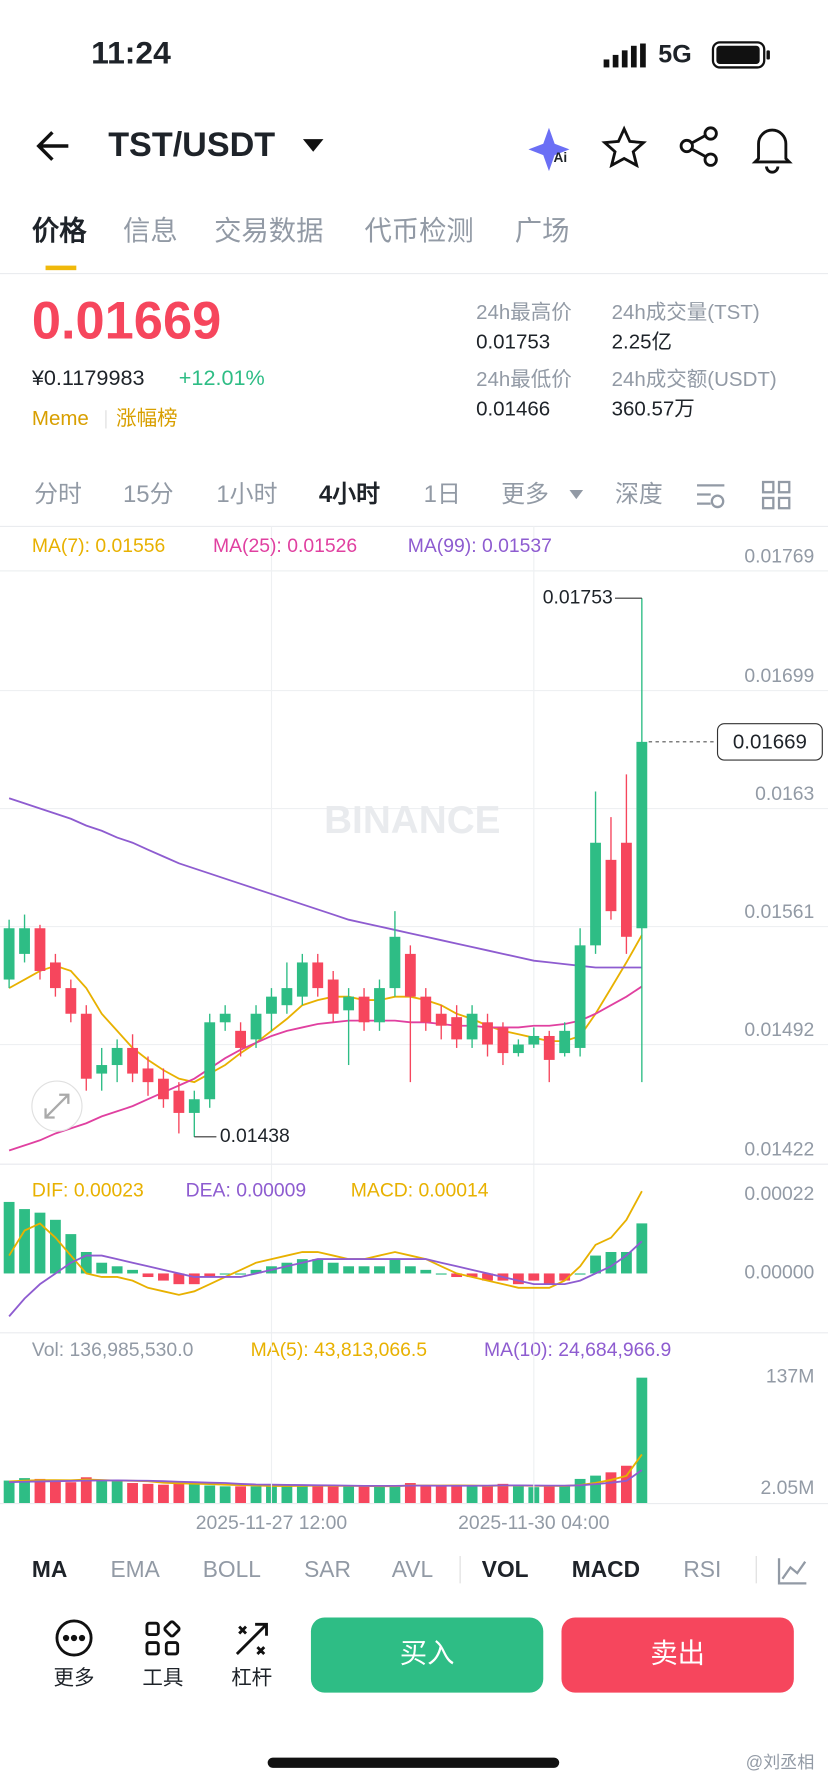 This screenshot has width=828, height=1792. I want to click on indicator-tab: SAR, so click(327, 1569).